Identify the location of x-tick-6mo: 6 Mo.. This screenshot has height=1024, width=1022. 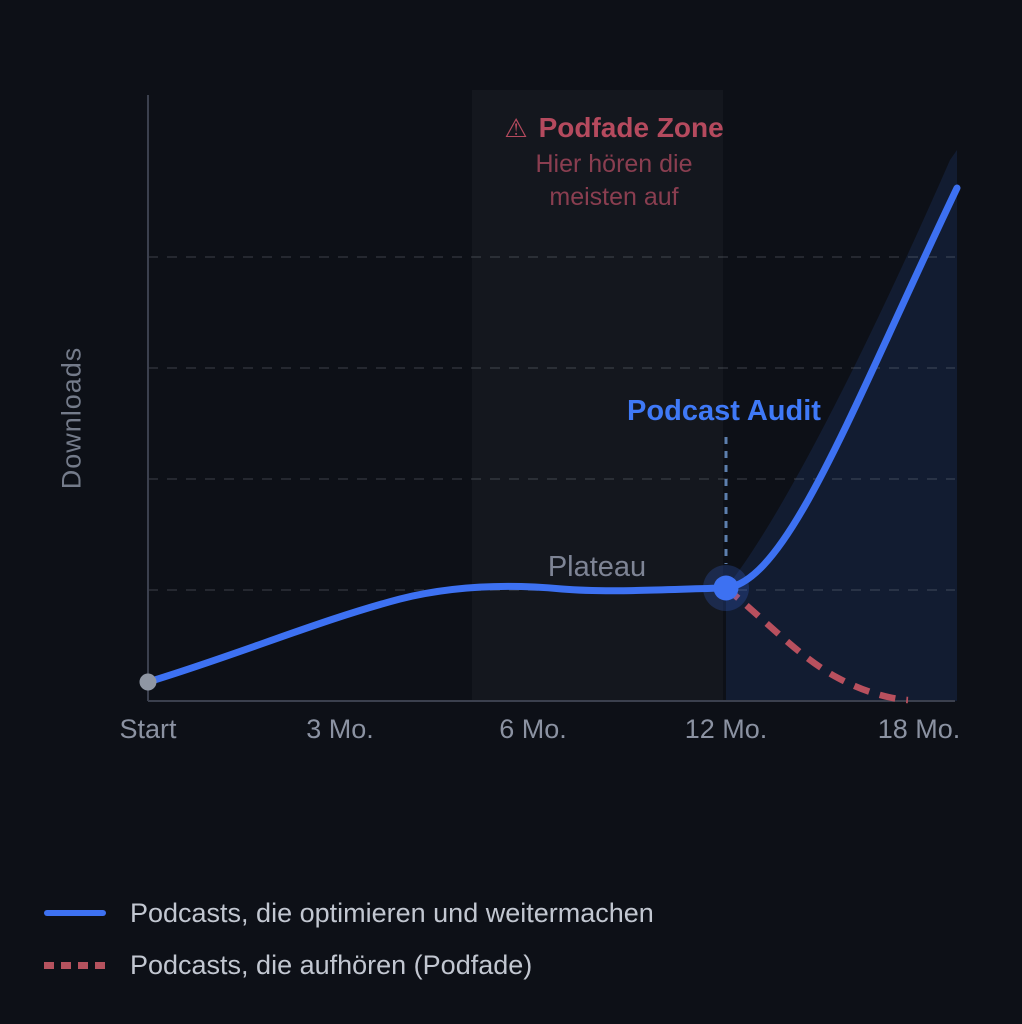
(533, 729).